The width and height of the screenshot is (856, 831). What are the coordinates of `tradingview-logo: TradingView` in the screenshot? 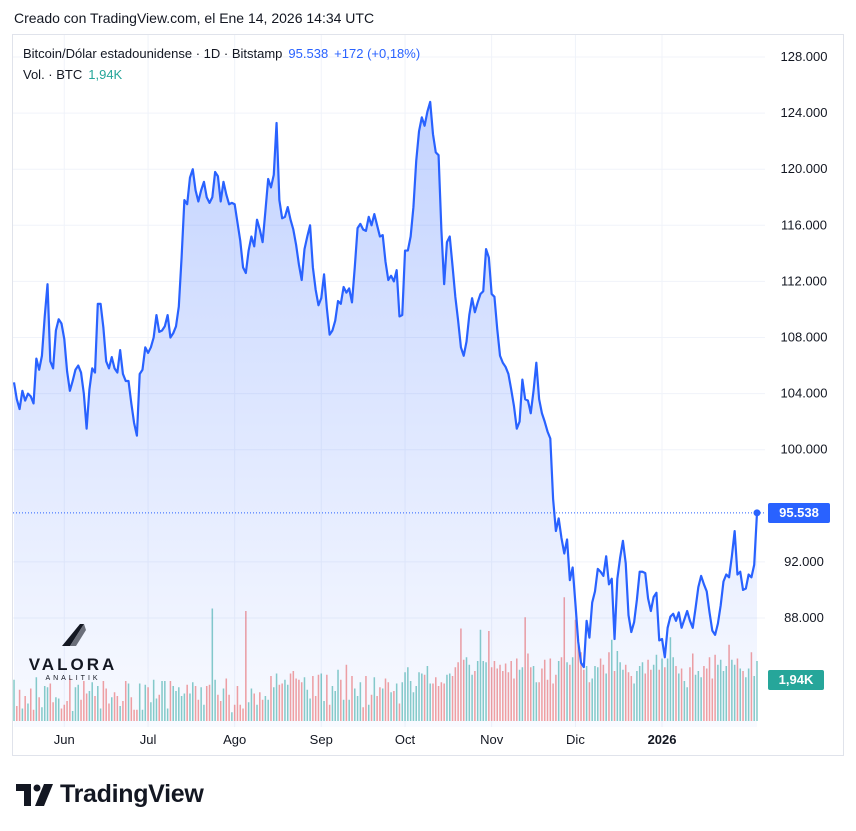 It's located at (110, 794).